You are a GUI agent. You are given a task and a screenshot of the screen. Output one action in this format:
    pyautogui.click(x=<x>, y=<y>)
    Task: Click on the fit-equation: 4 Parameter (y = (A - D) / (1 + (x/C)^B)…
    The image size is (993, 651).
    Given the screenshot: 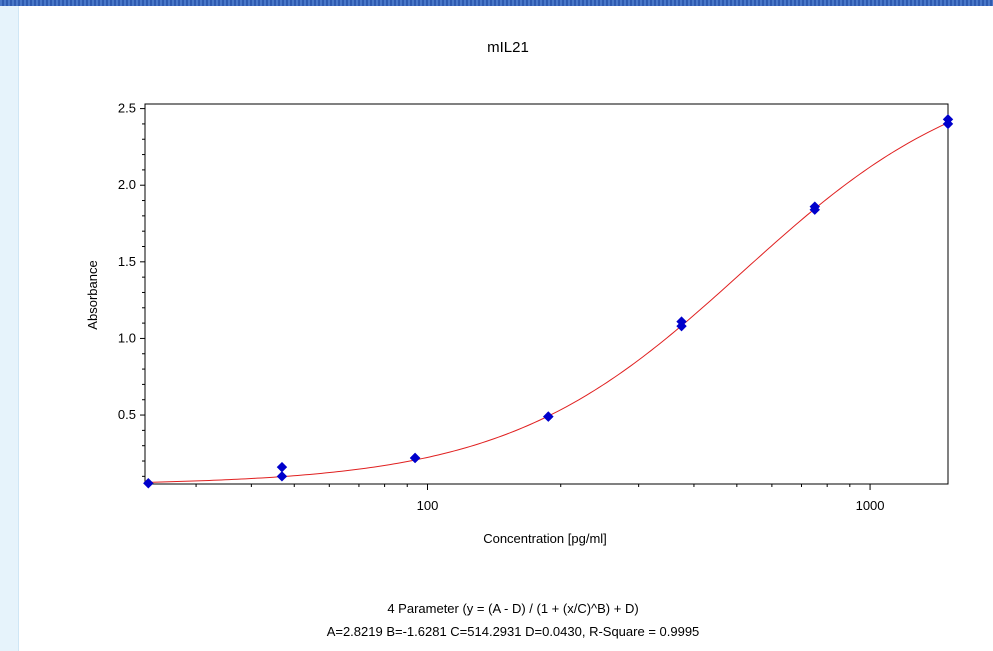 What is the action you would take?
    pyautogui.click(x=512, y=608)
    